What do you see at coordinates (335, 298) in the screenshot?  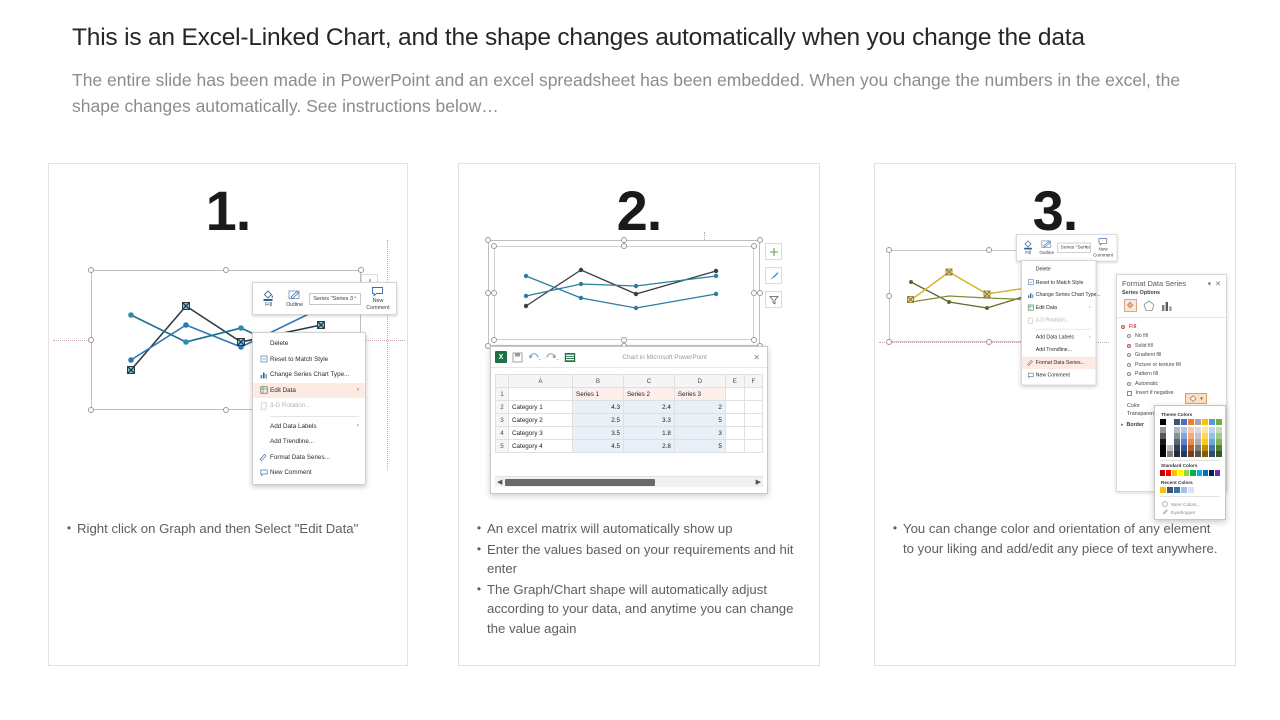 I see `series-select-combo: Series "Series 3` at bounding box center [335, 298].